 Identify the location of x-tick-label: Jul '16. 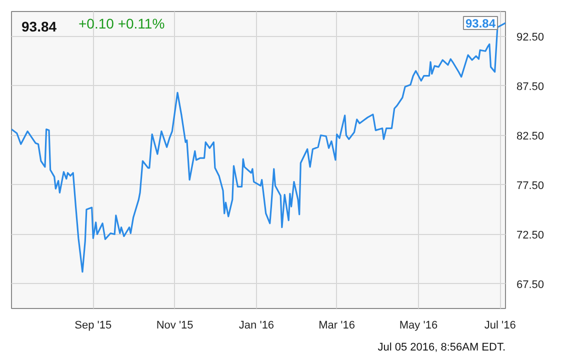
(500, 326).